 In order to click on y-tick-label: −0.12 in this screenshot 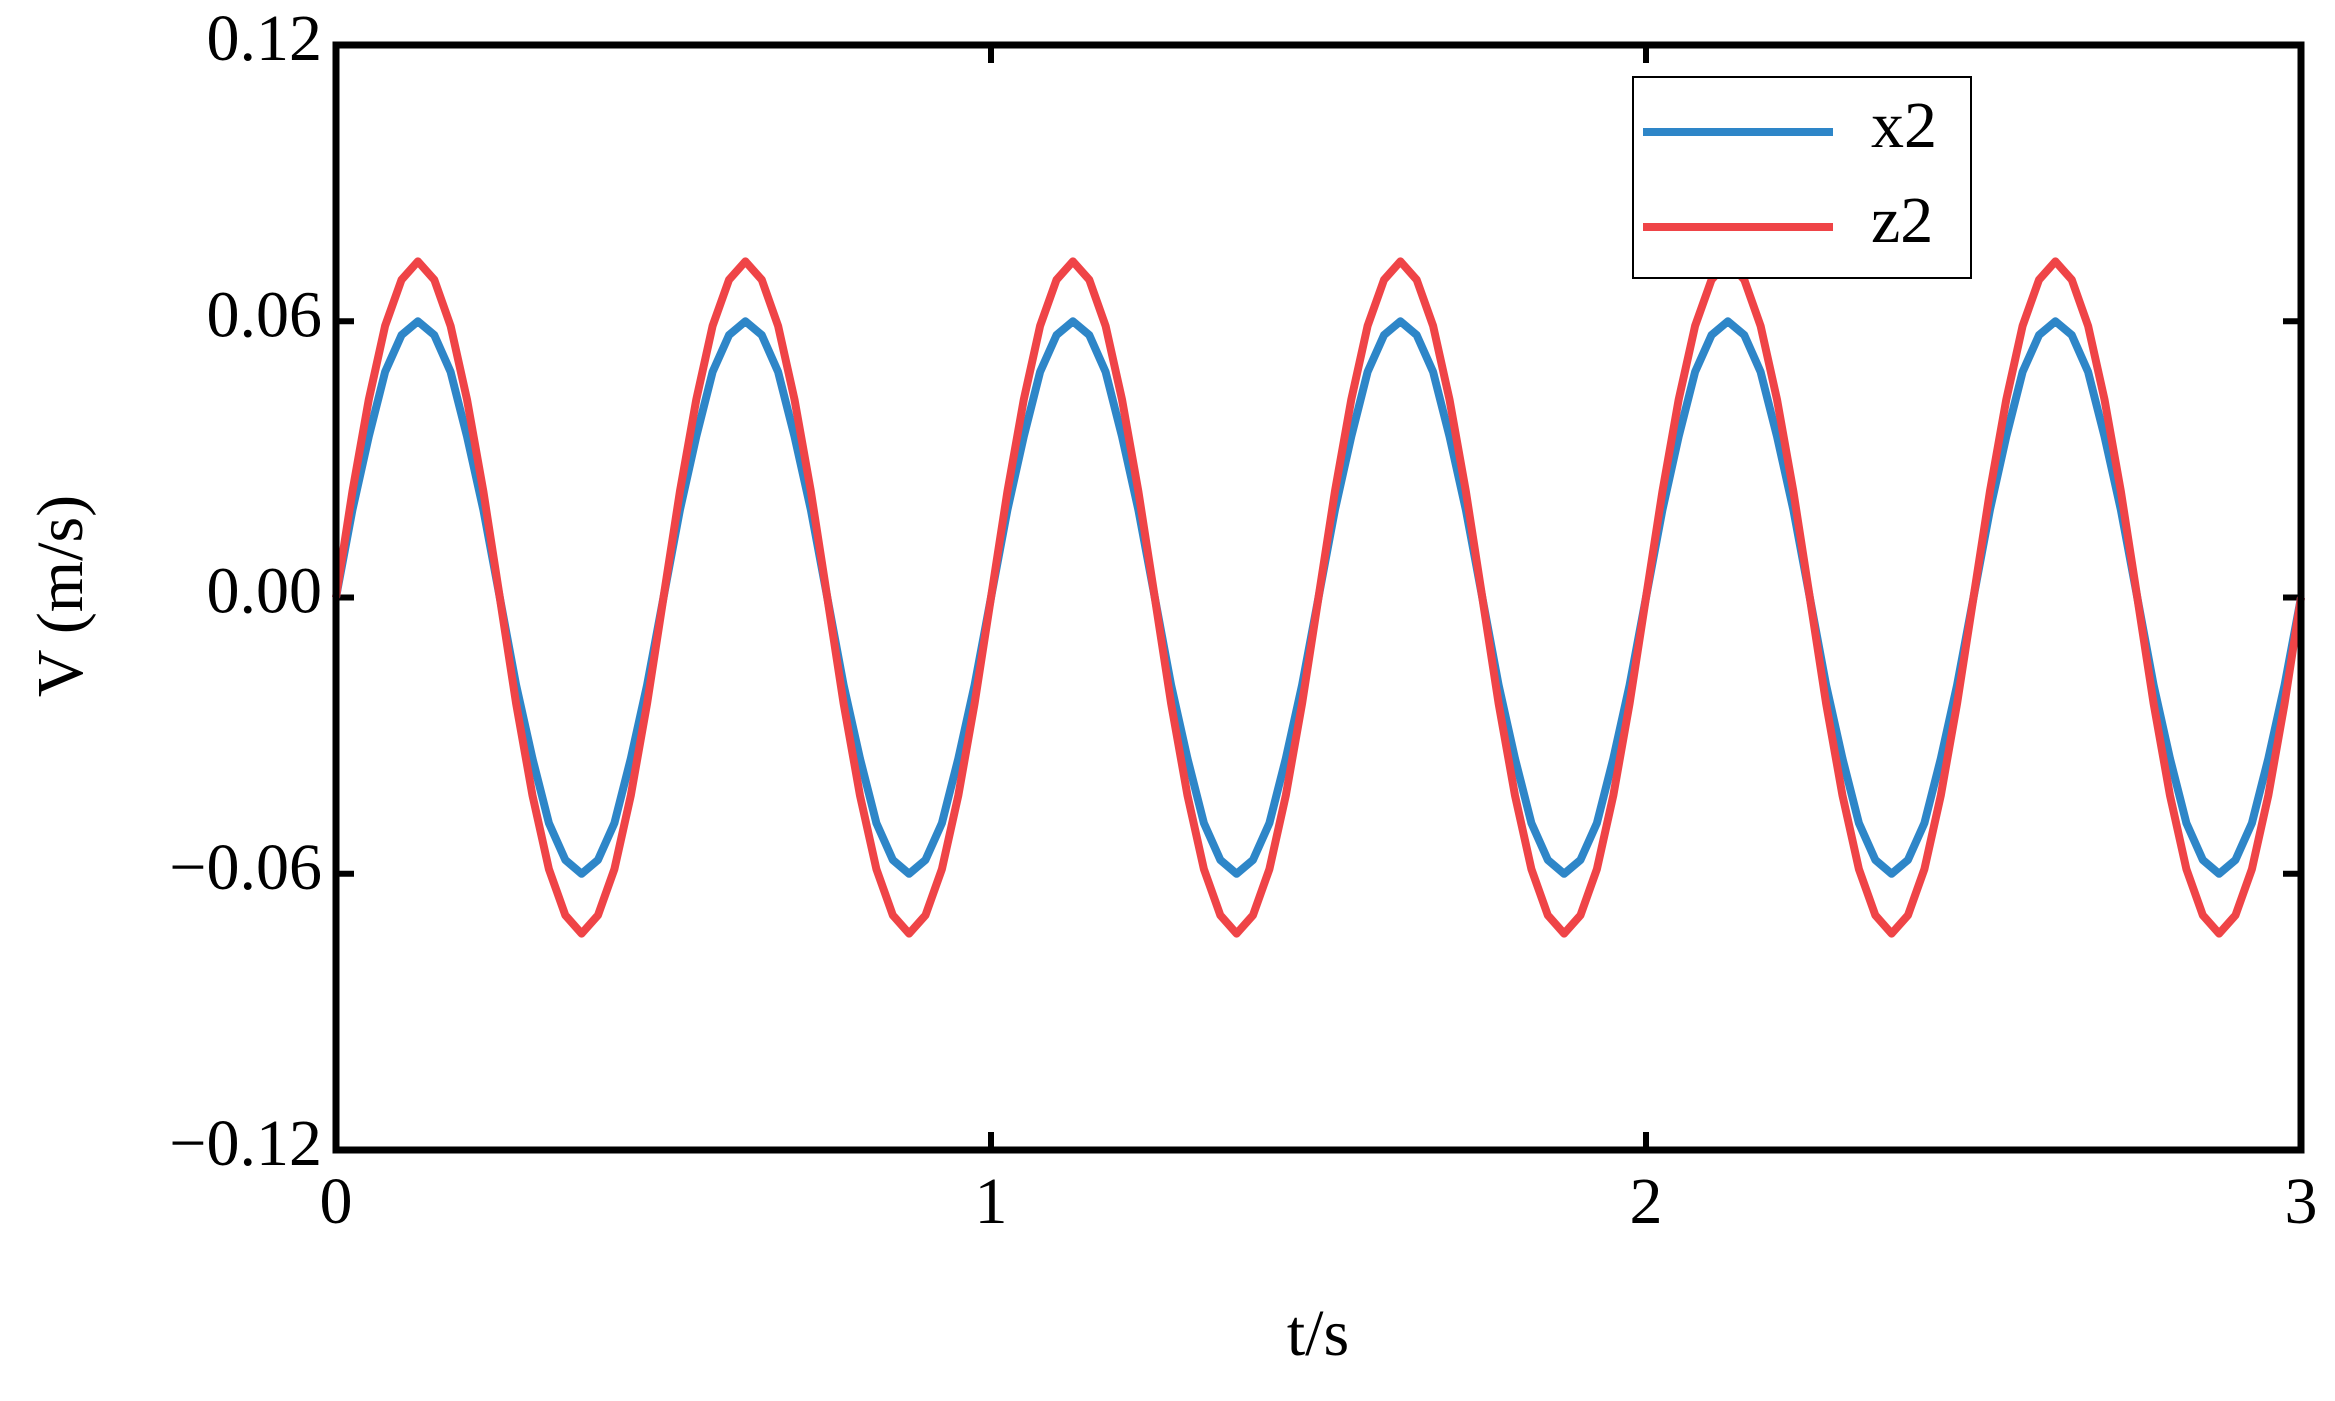, I will do `click(245, 1143)`.